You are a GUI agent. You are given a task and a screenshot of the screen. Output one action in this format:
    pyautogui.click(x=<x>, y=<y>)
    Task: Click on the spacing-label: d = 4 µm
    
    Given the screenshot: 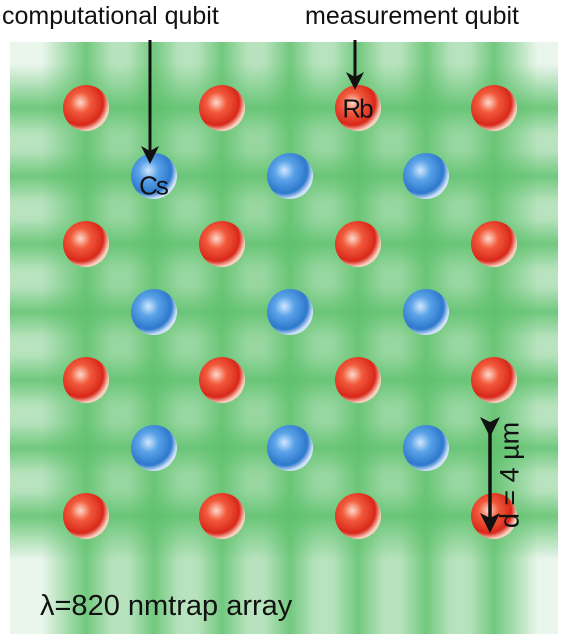 What is the action you would take?
    pyautogui.click(x=509, y=475)
    